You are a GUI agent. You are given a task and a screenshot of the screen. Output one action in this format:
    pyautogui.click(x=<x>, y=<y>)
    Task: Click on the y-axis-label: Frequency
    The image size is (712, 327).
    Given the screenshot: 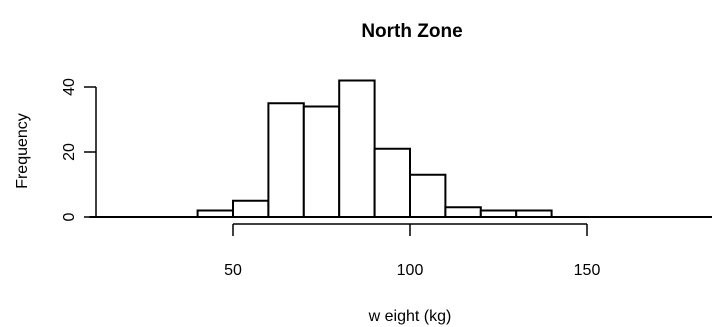 What is the action you would take?
    pyautogui.click(x=22, y=151)
    